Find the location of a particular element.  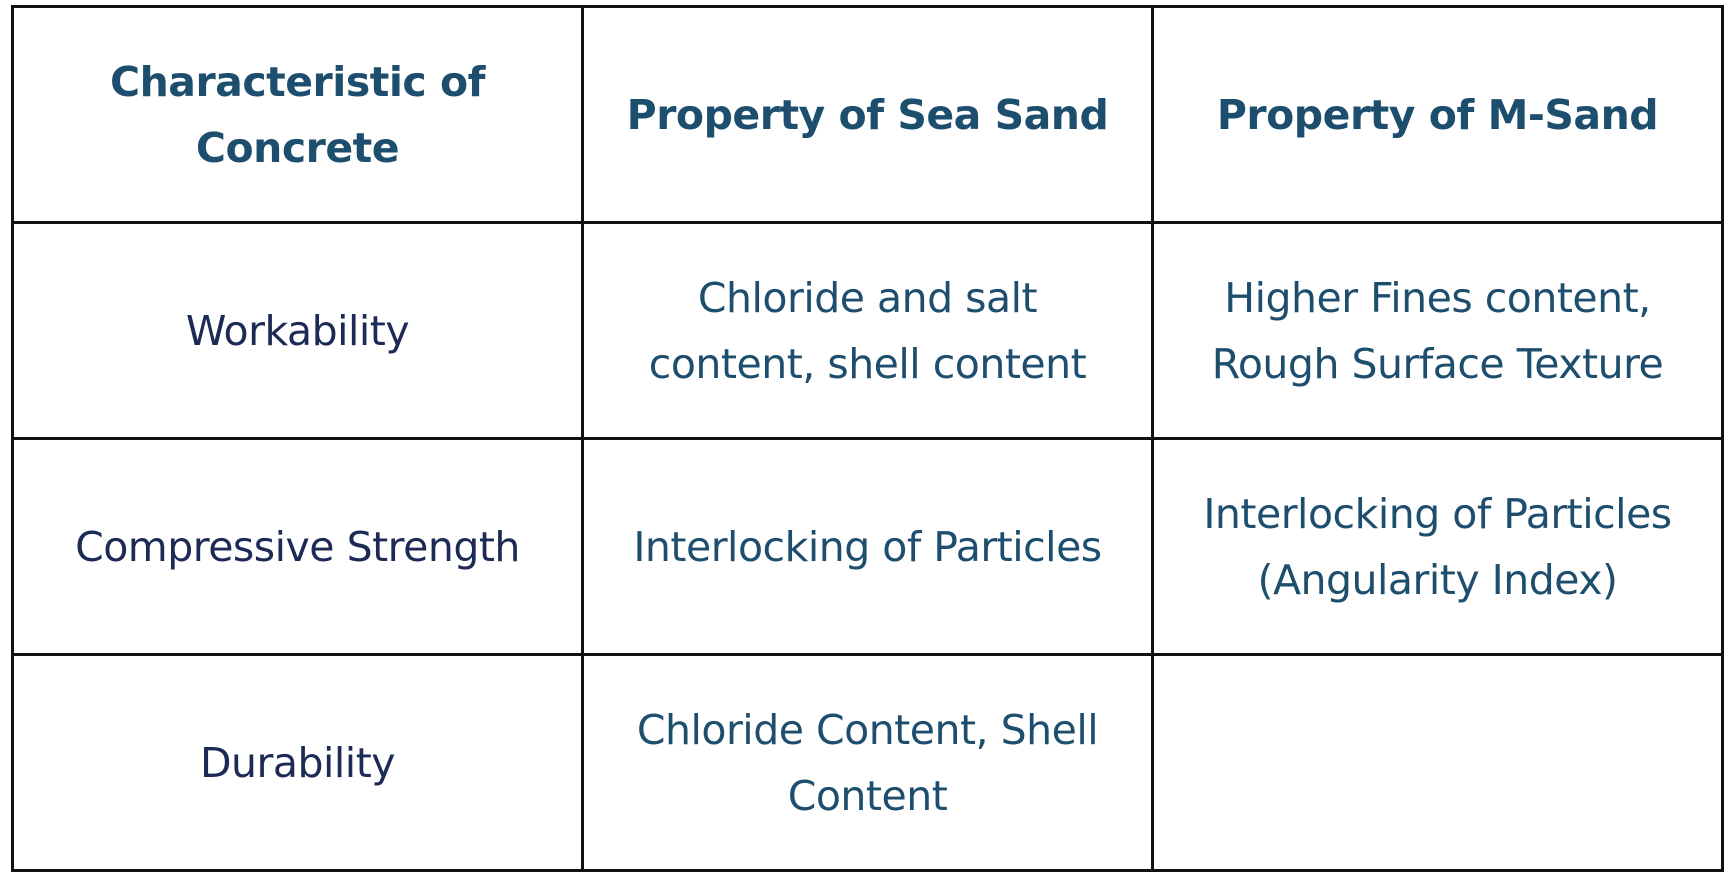

row-characteristic-durability: Durability is located at coordinates (297, 762).